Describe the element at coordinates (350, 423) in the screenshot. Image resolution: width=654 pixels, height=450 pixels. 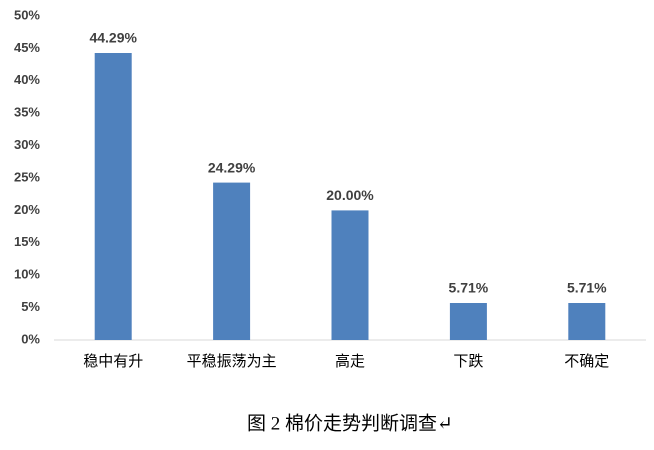
I see `chart-title: 图 2 棉价走势判断调查↵` at that location.